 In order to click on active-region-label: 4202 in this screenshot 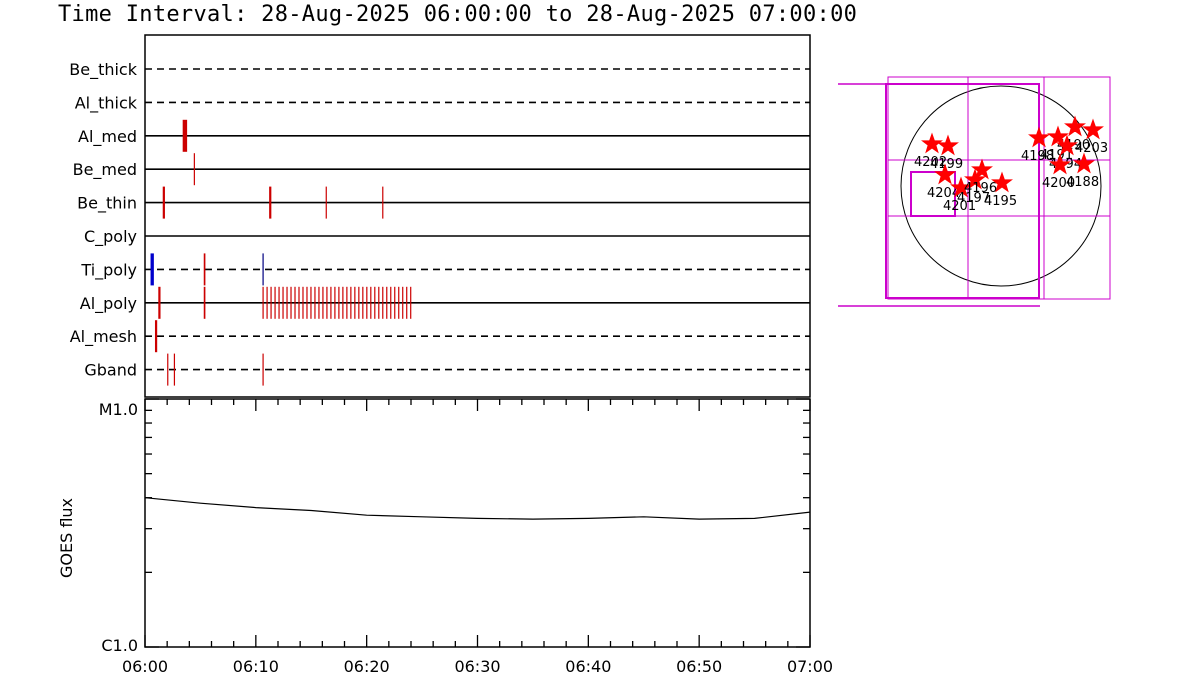, I will do `click(930, 162)`.